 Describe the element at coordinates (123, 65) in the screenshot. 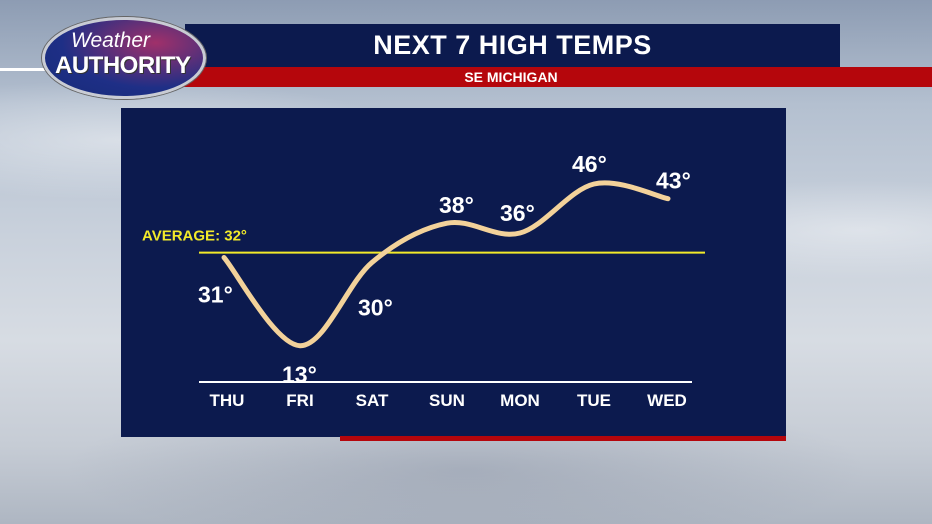

I see `logo-line2: AUTHORITY` at that location.